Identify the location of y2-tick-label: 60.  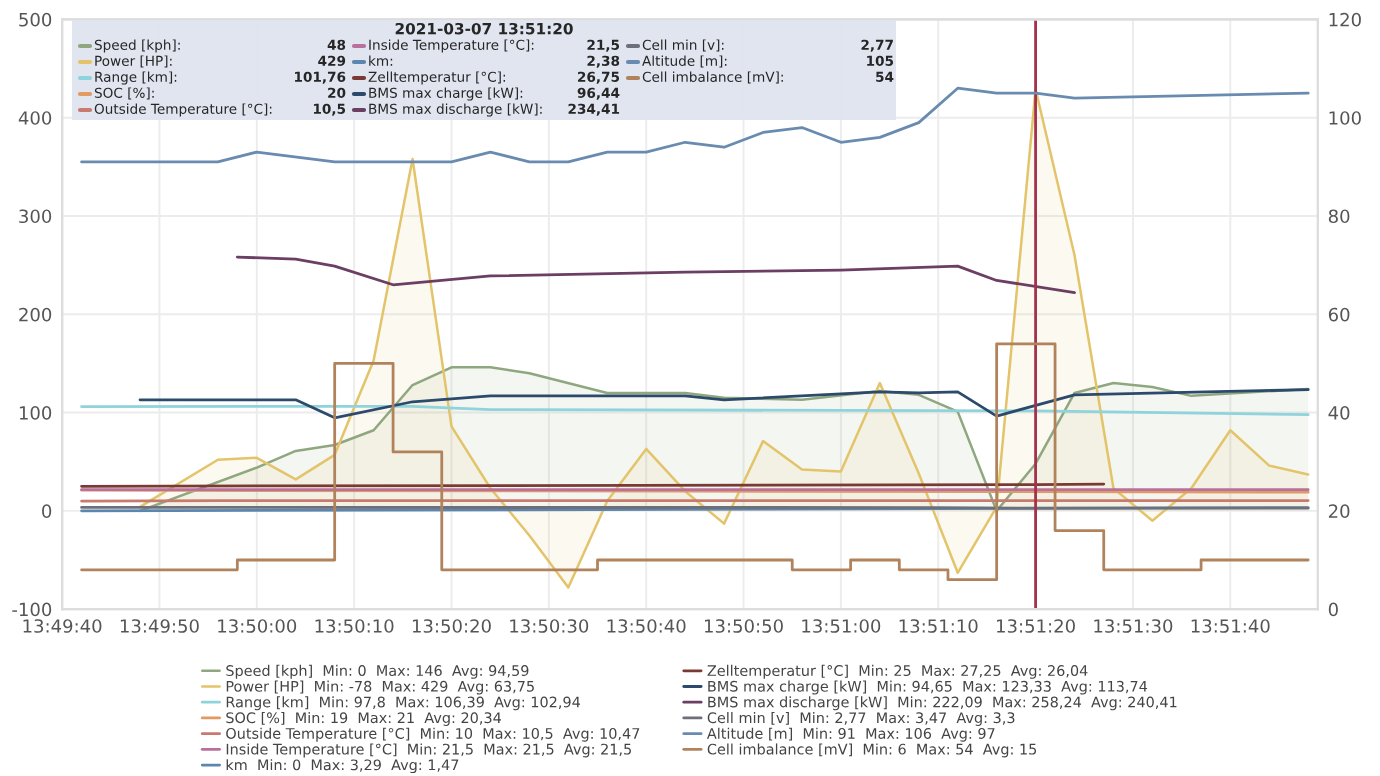
(1339, 314).